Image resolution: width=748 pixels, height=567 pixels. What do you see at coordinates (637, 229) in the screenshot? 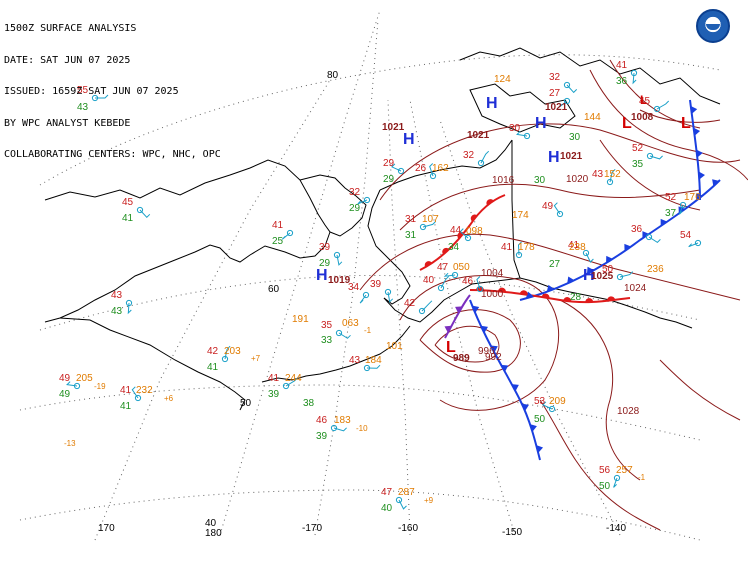
I see `station-temp: 36` at bounding box center [637, 229].